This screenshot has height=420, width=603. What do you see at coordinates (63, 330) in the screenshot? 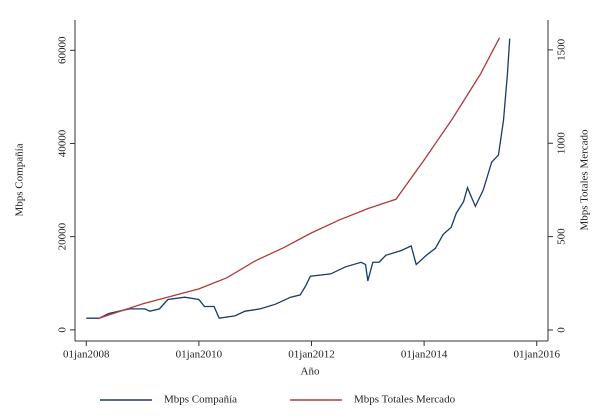
I see `y-tick-label: 0` at bounding box center [63, 330].